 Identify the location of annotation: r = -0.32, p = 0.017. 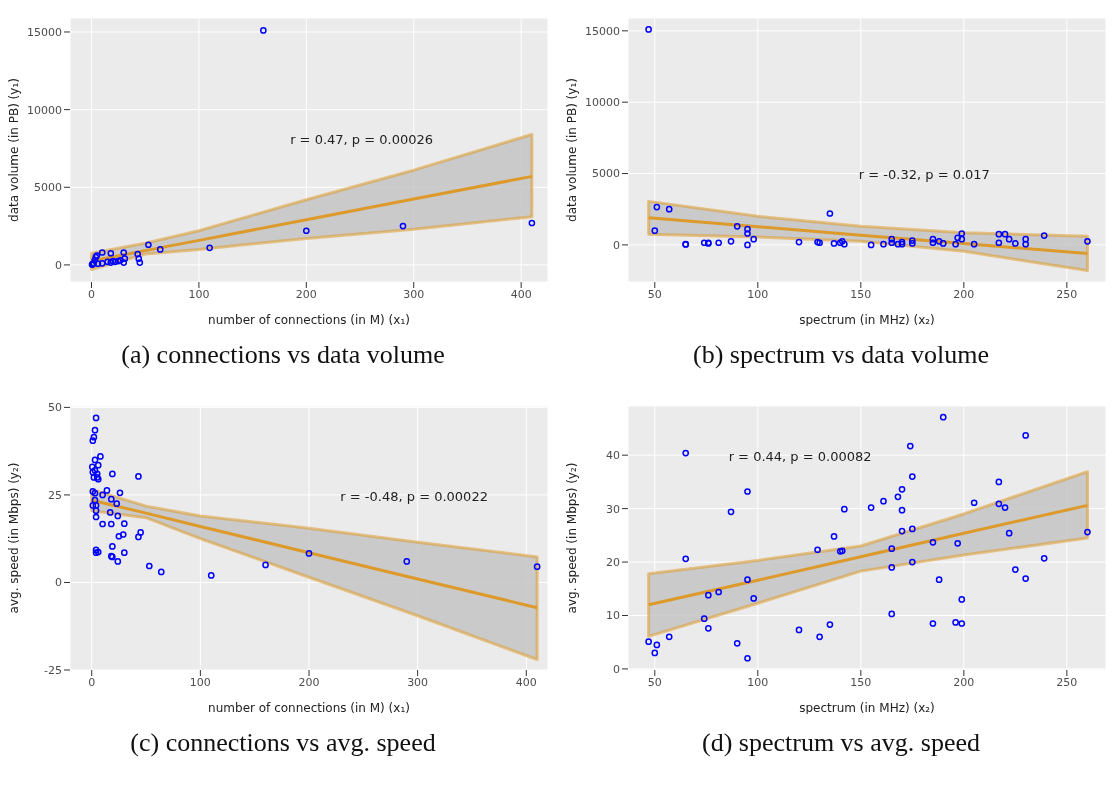
(924, 174).